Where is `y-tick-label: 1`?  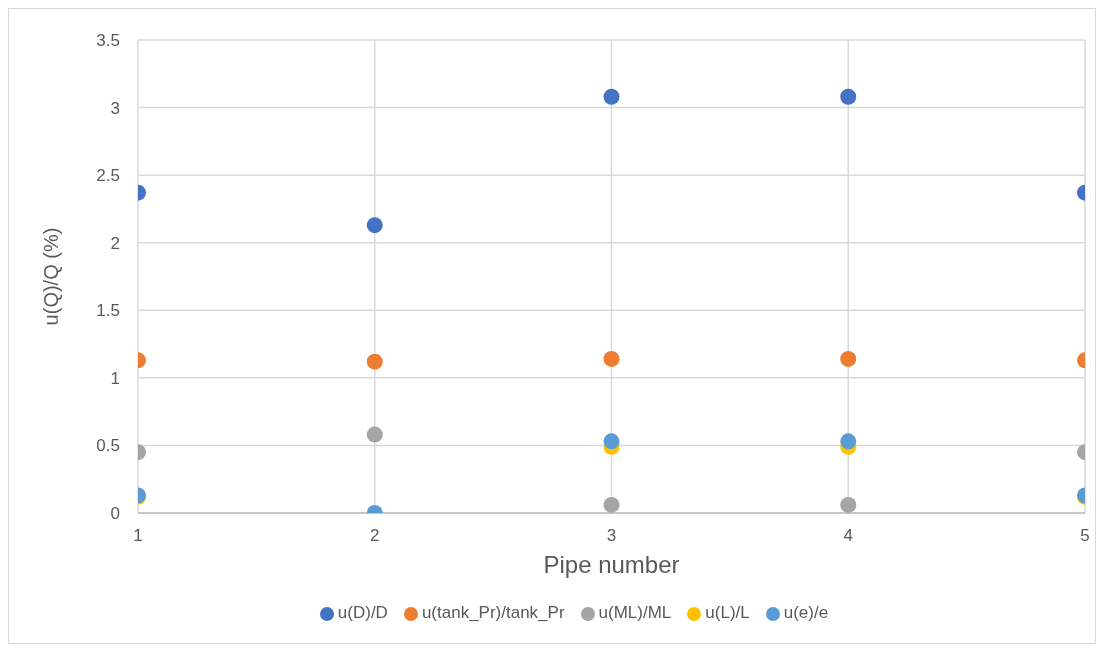
y-tick-label: 1 is located at coordinates (115, 378).